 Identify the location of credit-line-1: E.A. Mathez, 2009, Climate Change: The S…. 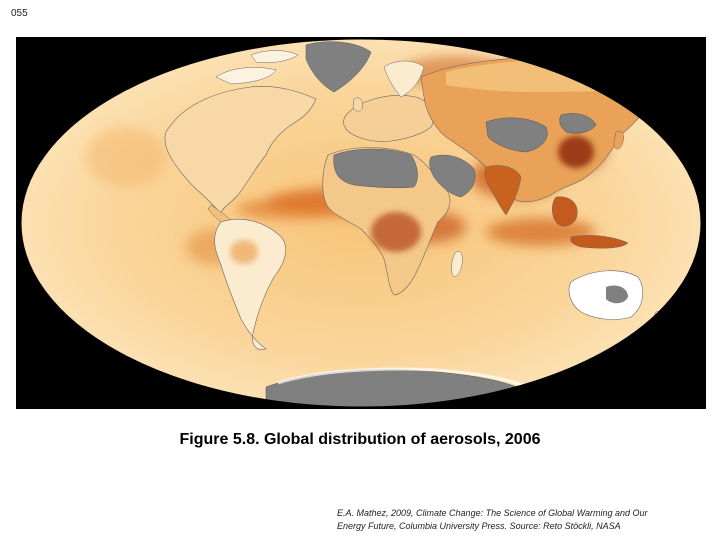
(492, 513).